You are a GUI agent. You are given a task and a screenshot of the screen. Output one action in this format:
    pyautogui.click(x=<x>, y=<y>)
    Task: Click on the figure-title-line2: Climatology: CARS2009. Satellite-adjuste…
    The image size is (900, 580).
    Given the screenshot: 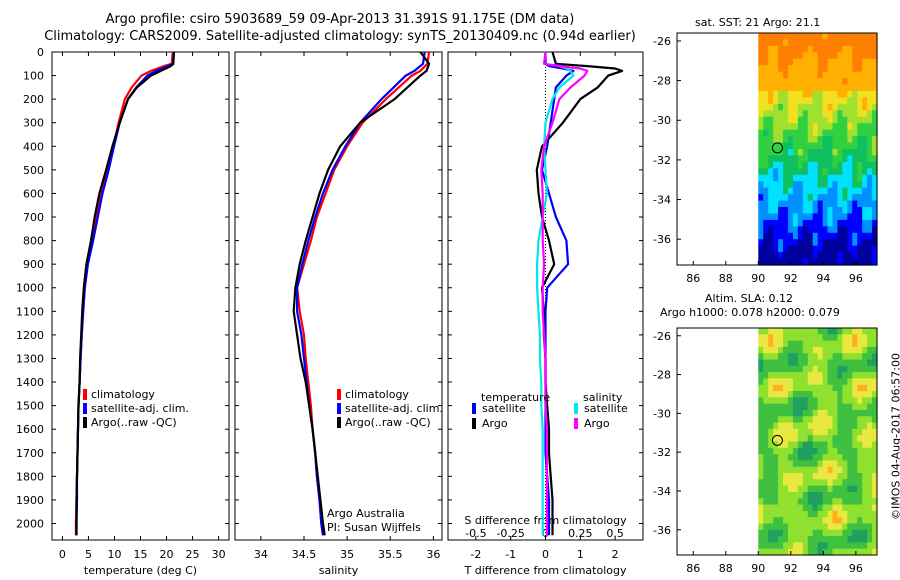 What is the action you would take?
    pyautogui.click(x=340, y=36)
    